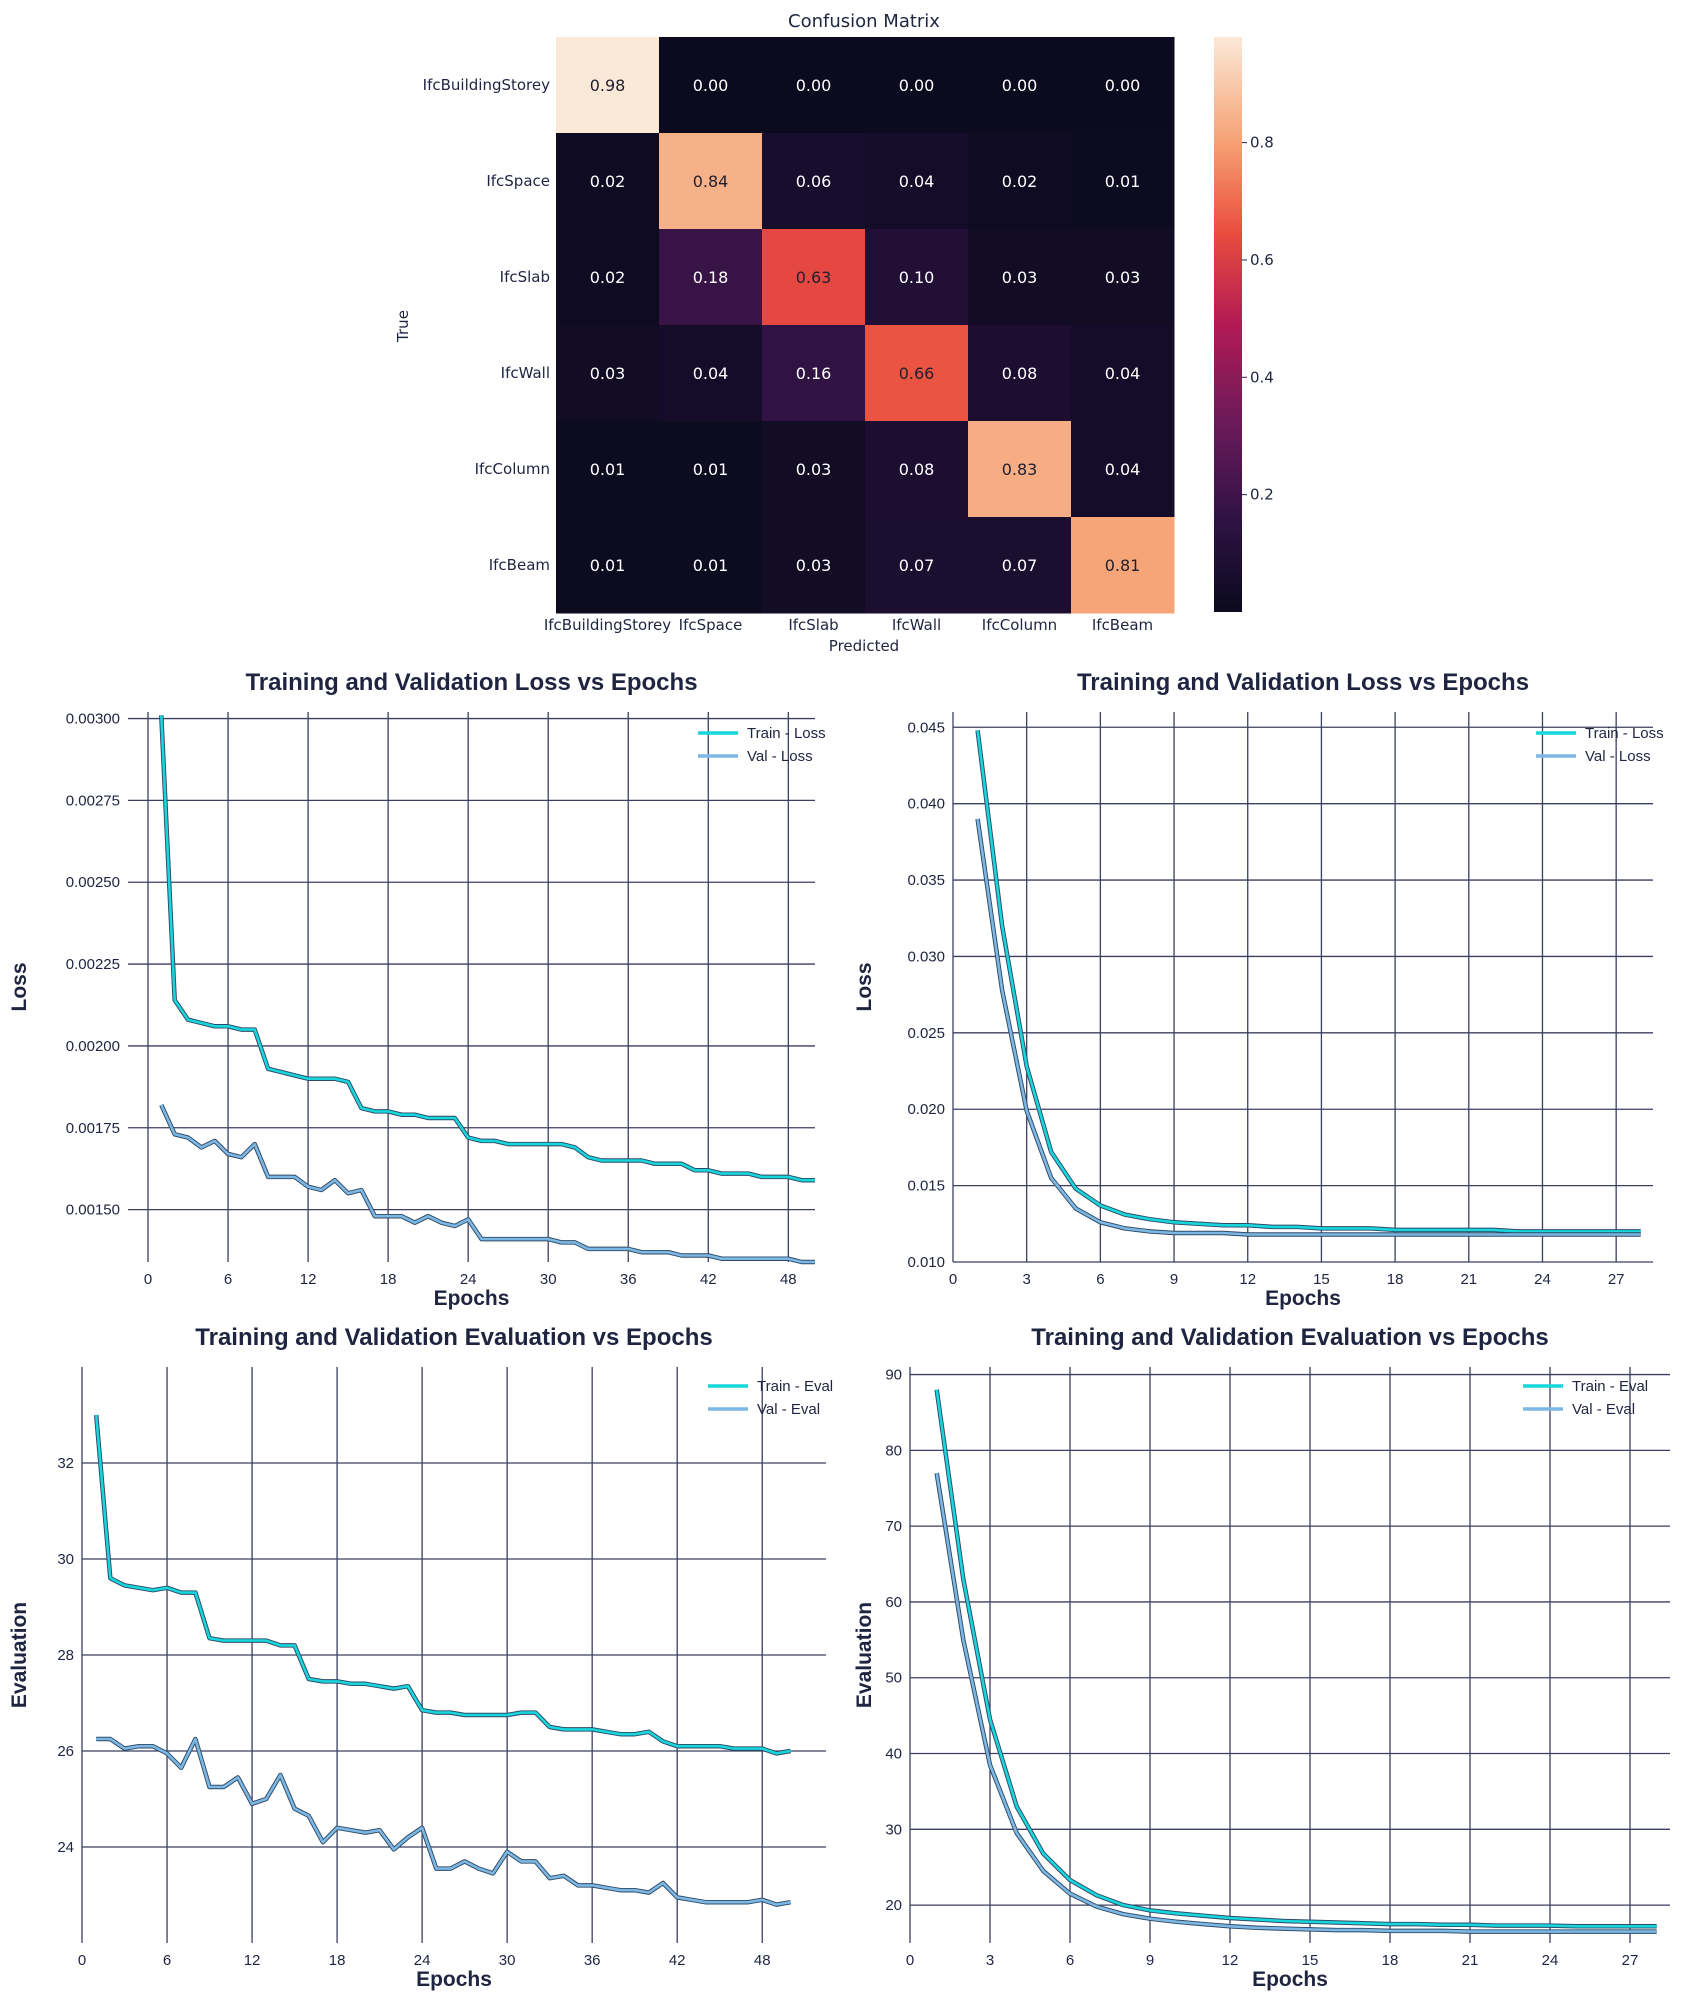 The width and height of the screenshot is (1689, 2000). What do you see at coordinates (786, 733) in the screenshot?
I see `chart1-legend-label: Train - Loss` at bounding box center [786, 733].